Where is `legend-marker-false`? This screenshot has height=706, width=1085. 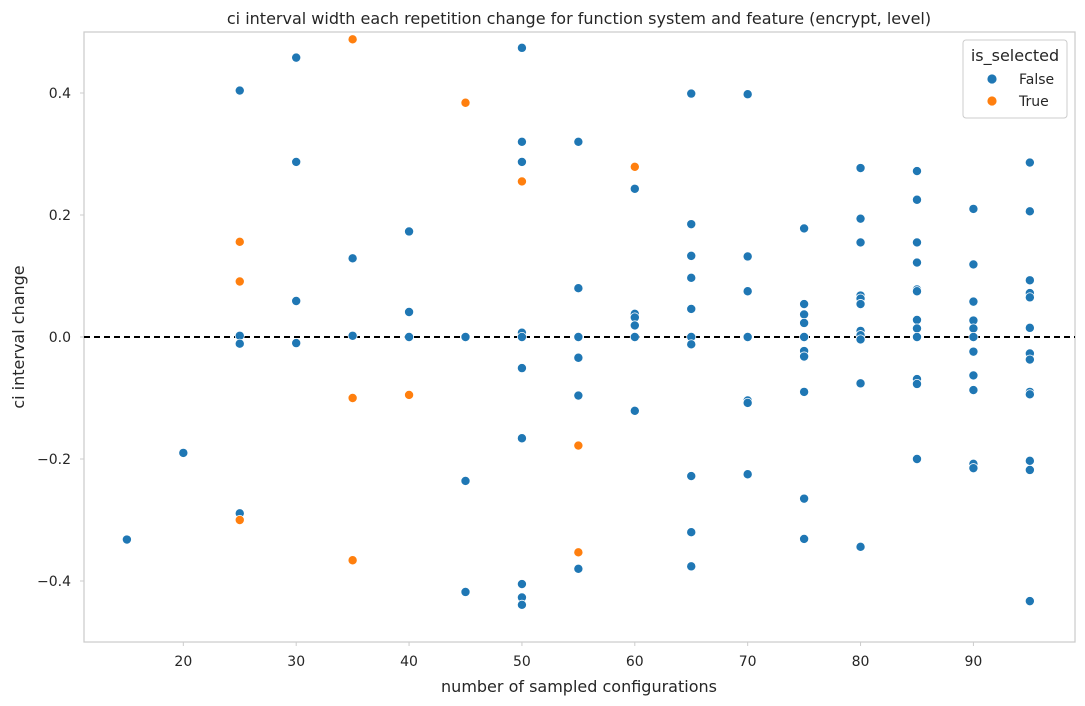
legend-marker-false is located at coordinates (992, 79).